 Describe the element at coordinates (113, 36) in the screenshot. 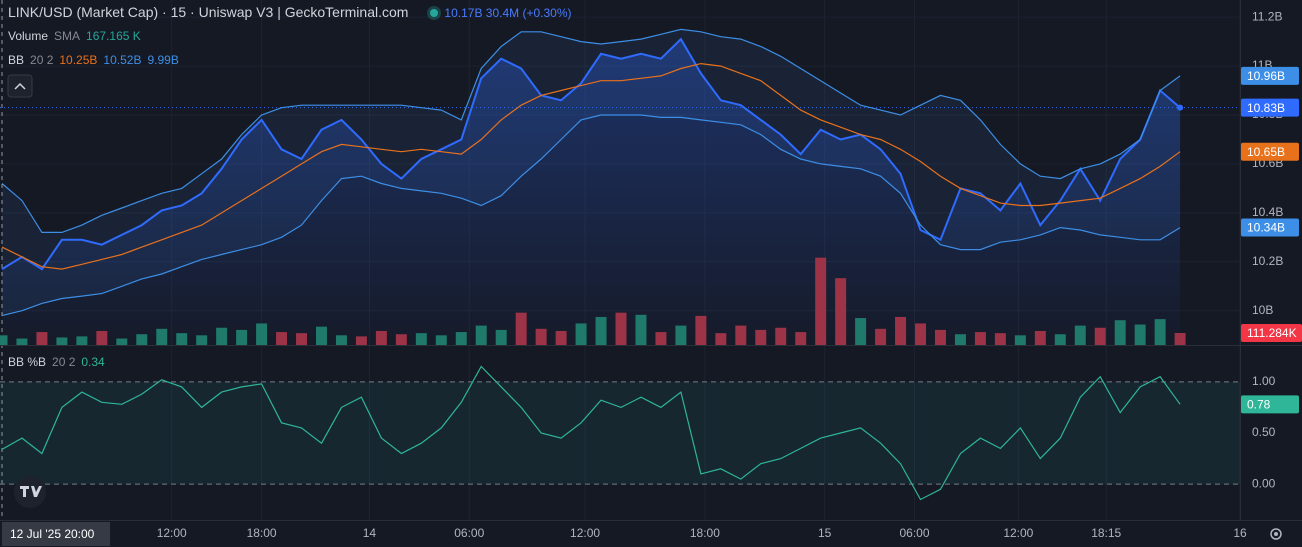

I see `volume-value: 167.165 K` at that location.